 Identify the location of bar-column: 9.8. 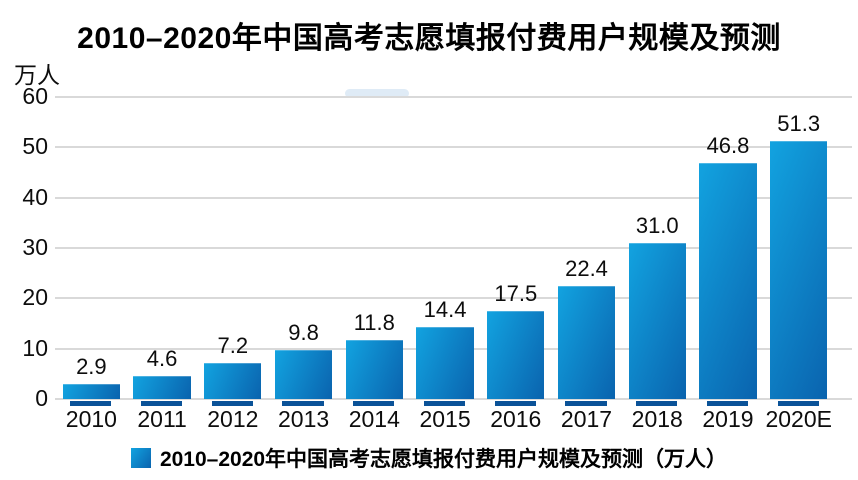
(303, 252).